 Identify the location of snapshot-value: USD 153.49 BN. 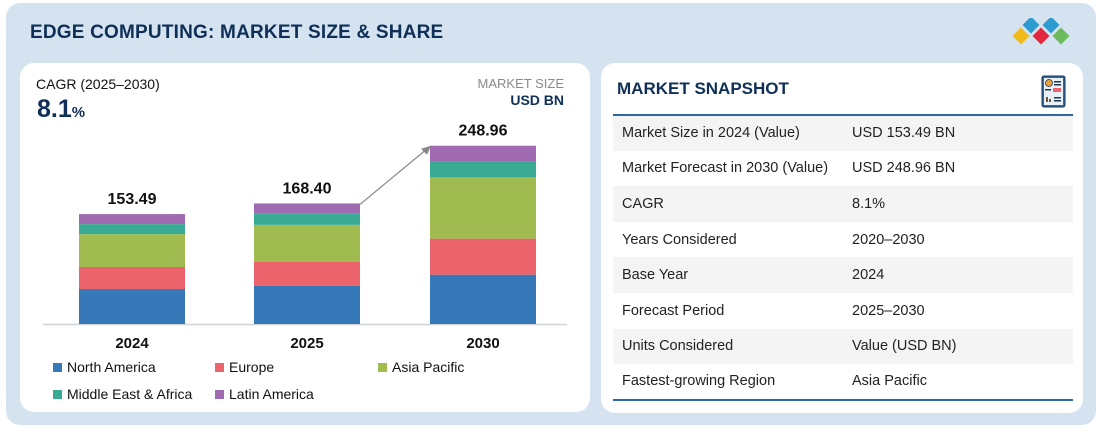
(958, 133).